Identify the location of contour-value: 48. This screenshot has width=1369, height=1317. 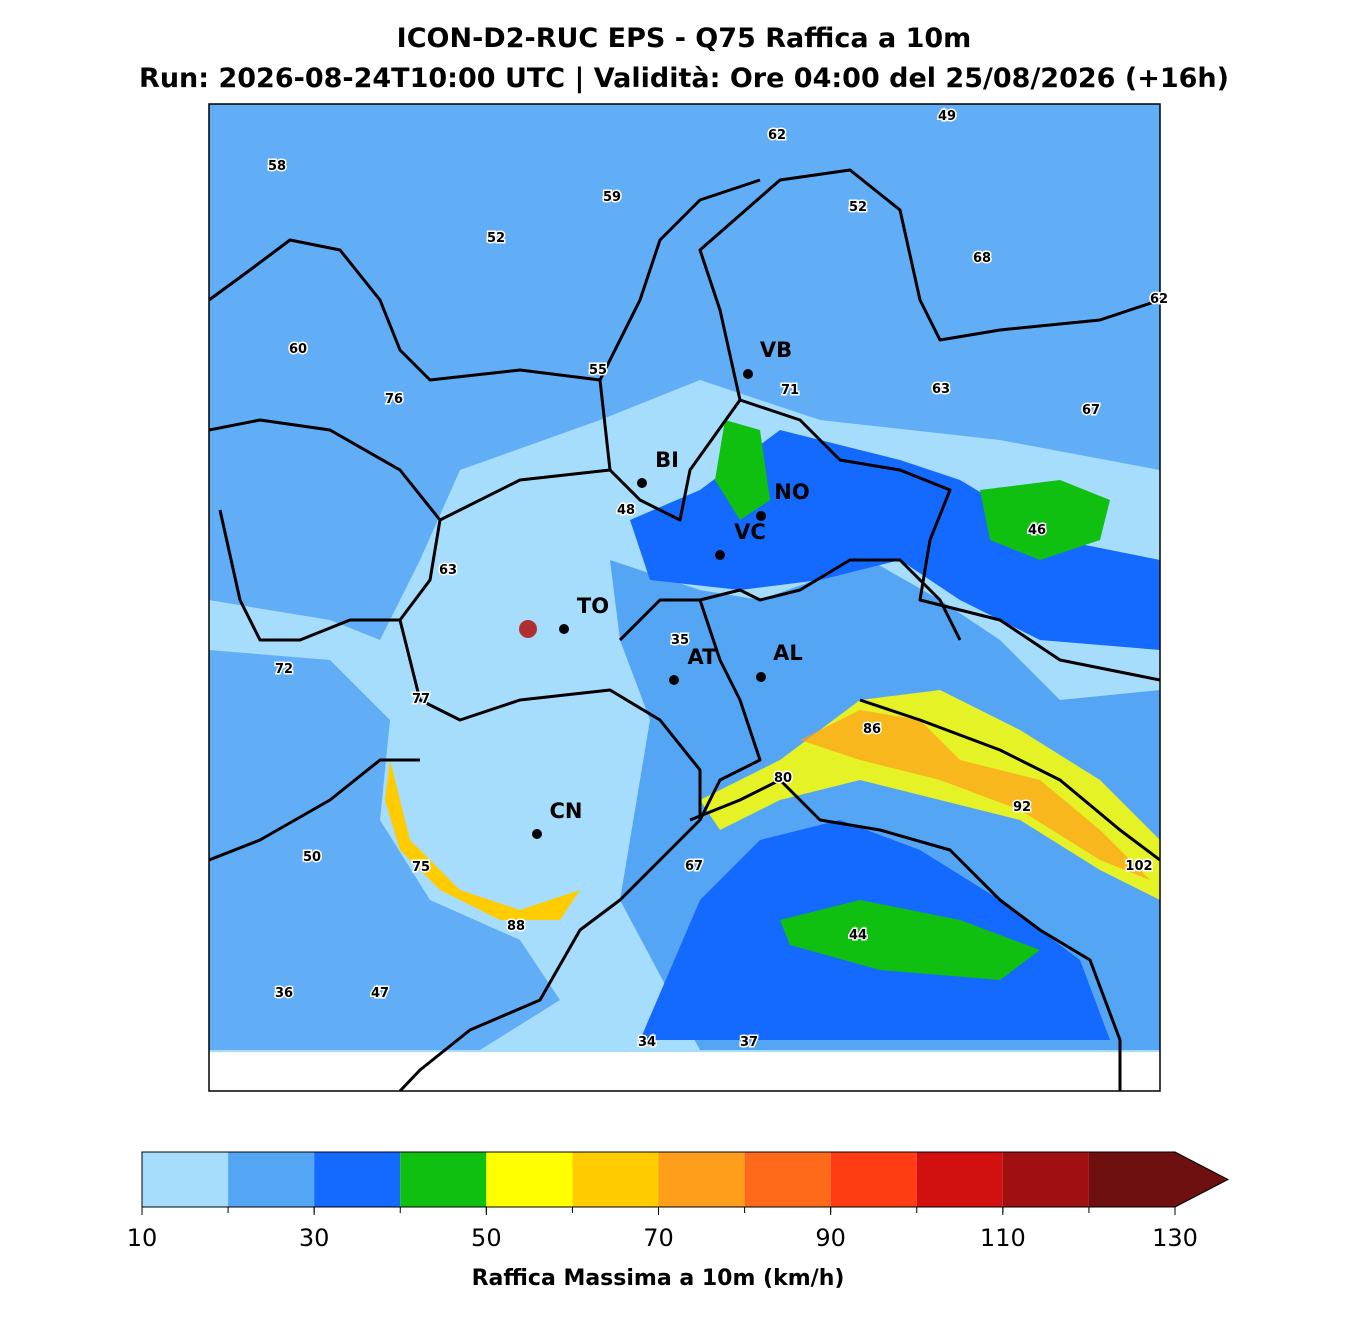
(626, 510).